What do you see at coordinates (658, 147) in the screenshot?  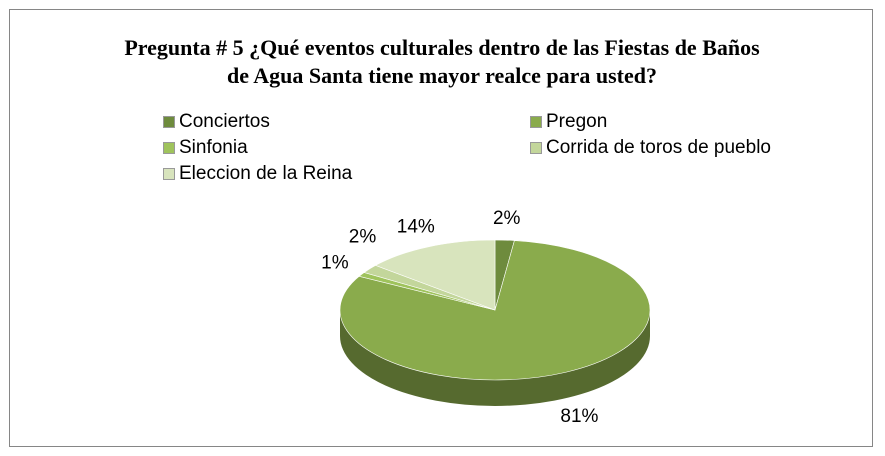 I see `legend-label: Corrida de toros de pueblo` at bounding box center [658, 147].